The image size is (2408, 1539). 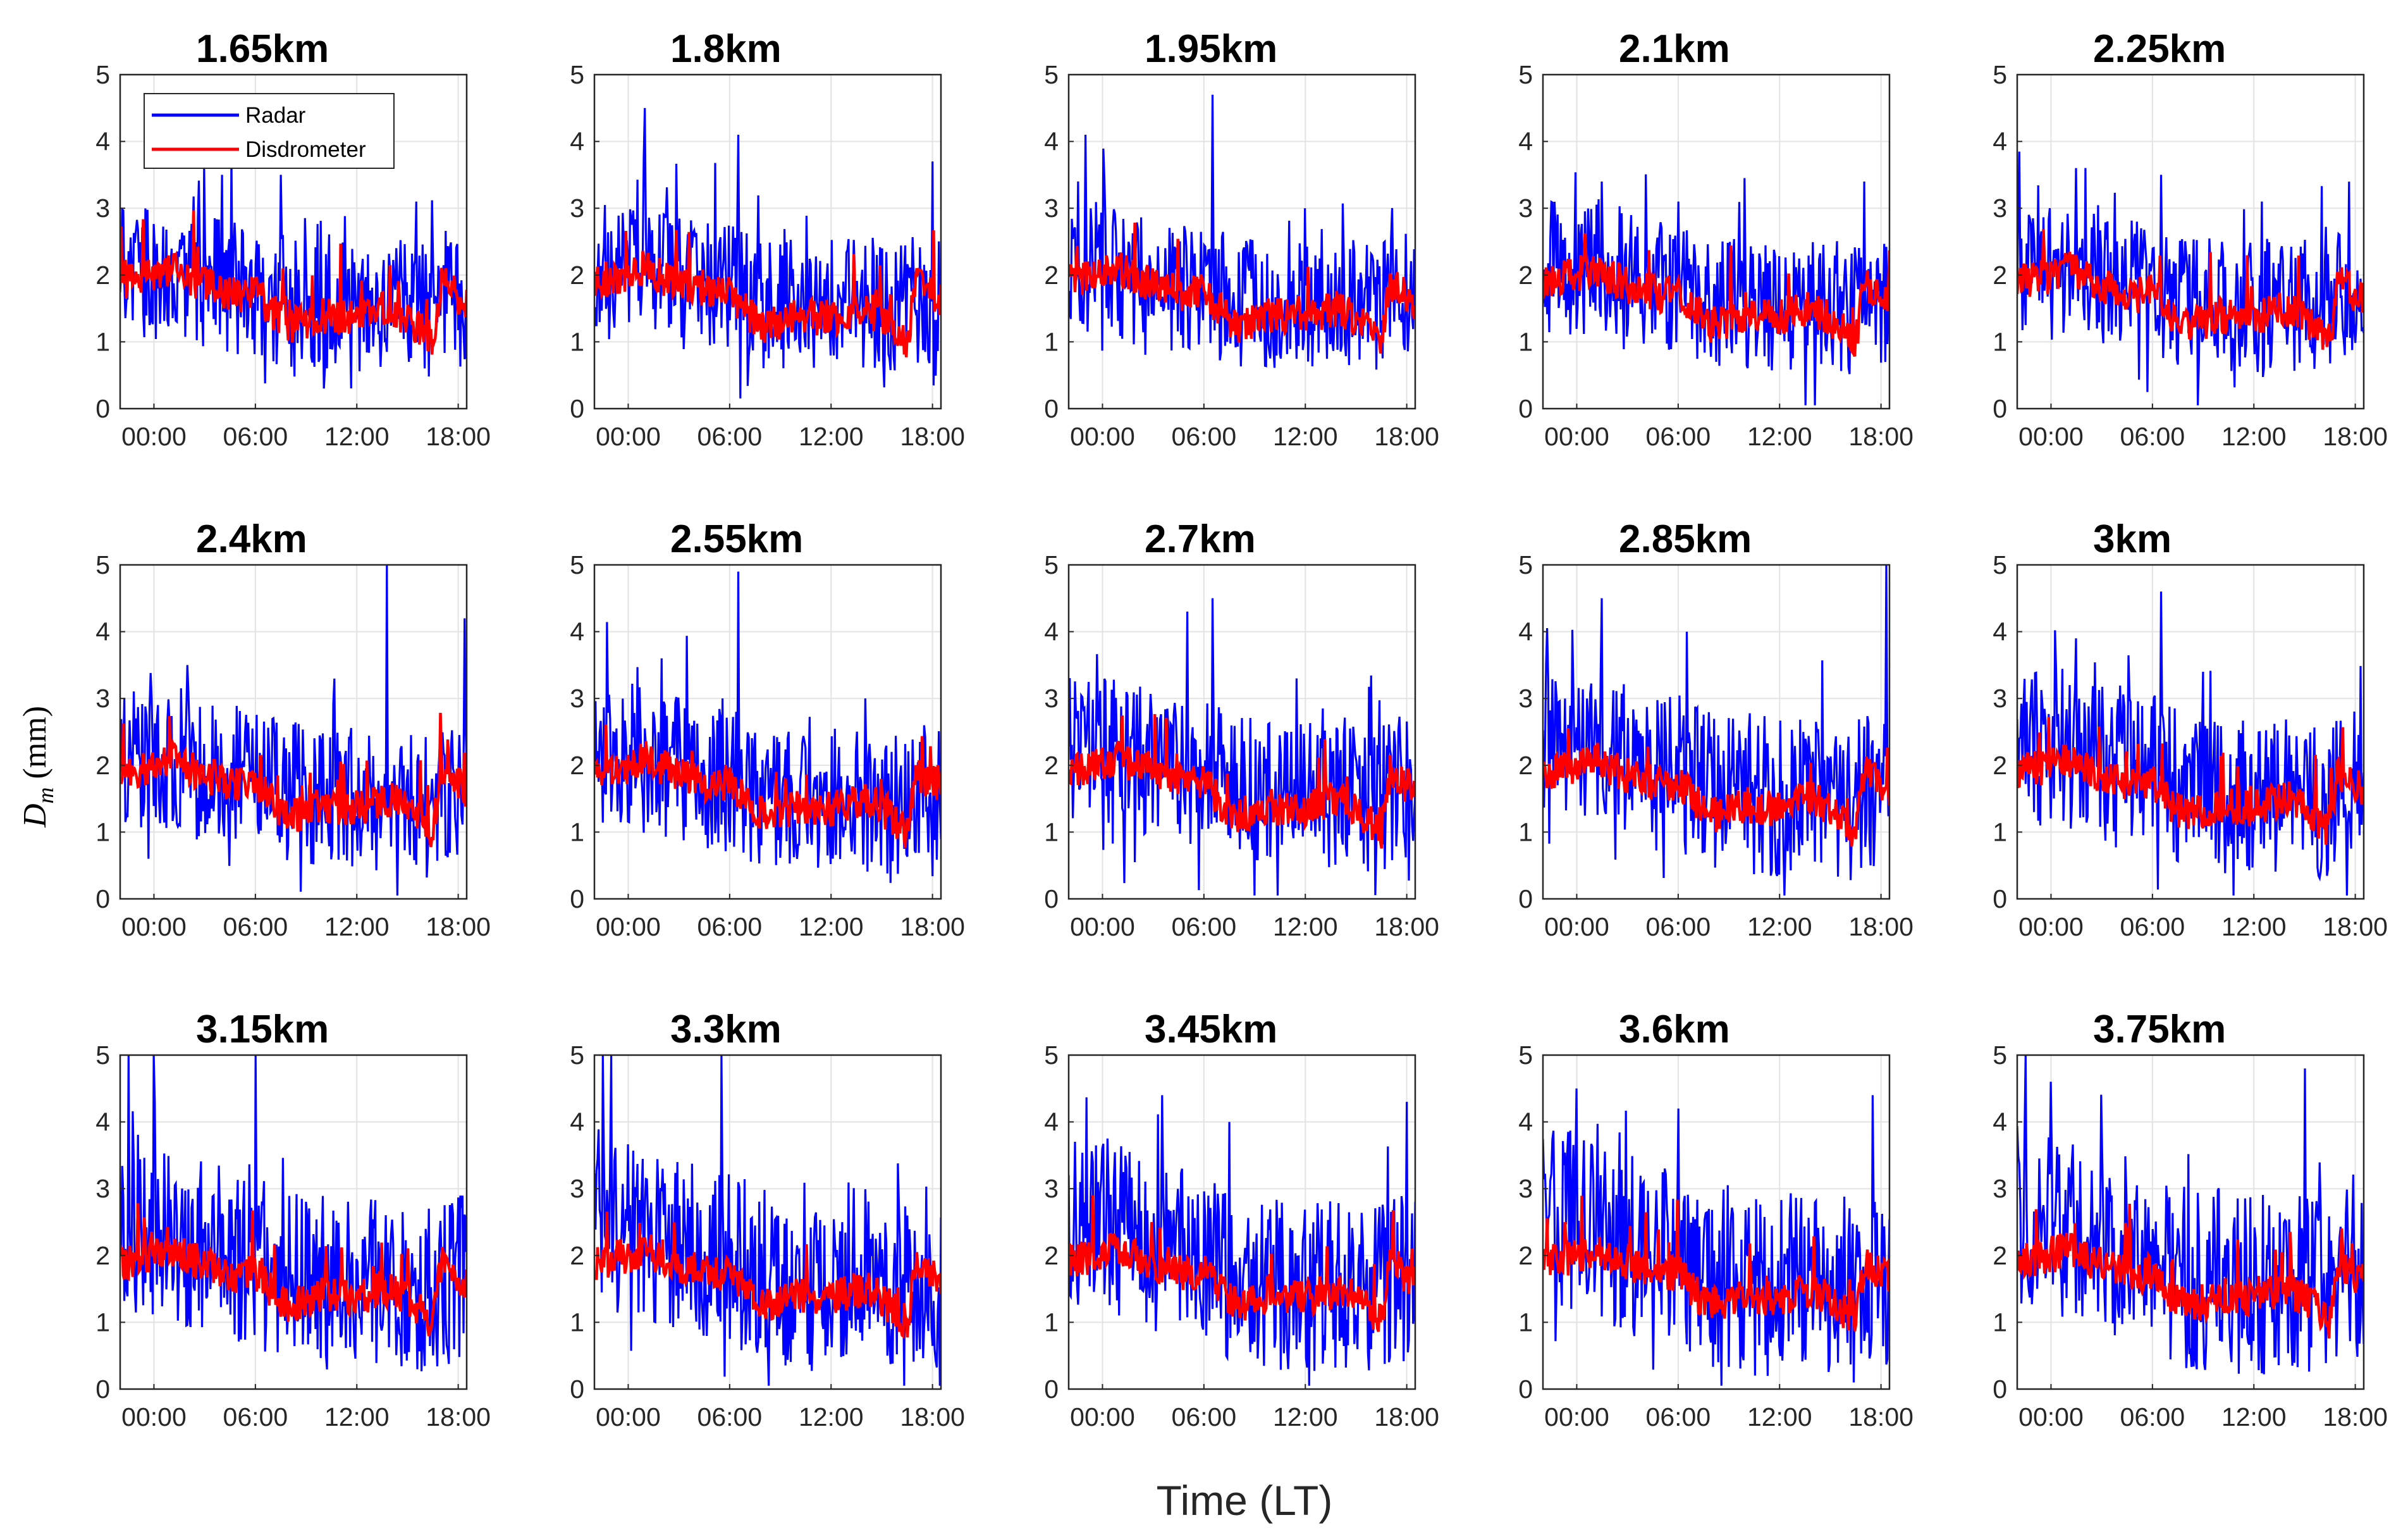 What do you see at coordinates (1241, 729) in the screenshot?
I see `panel-2.7km: 0 1 2 3 4 5 00:00 06:00 12:00 18:00 2.7km` at bounding box center [1241, 729].